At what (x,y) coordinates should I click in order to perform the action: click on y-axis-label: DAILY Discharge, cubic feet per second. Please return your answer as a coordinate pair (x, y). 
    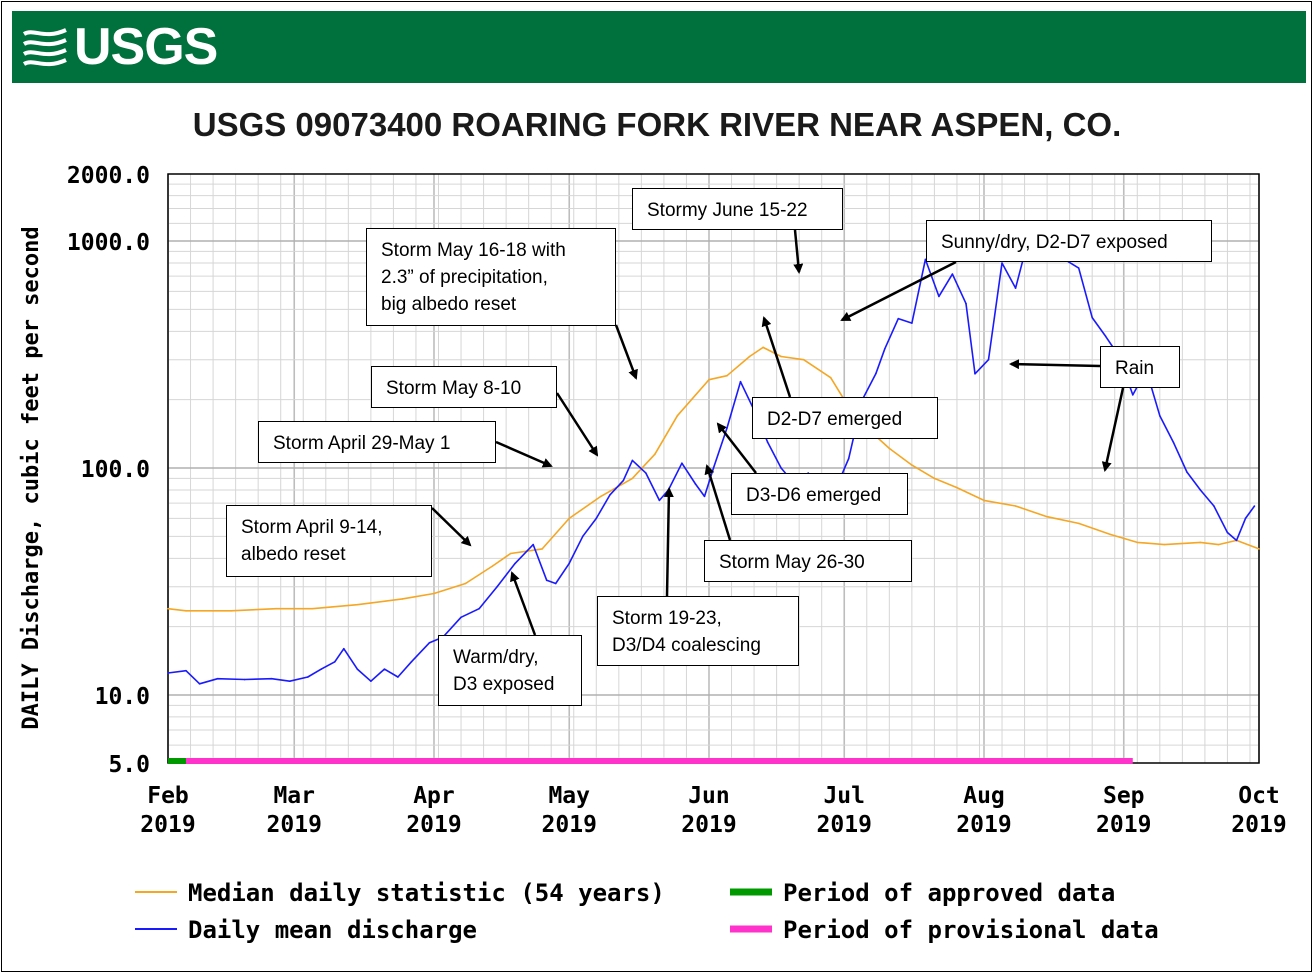
    Looking at the image, I should click on (31, 477).